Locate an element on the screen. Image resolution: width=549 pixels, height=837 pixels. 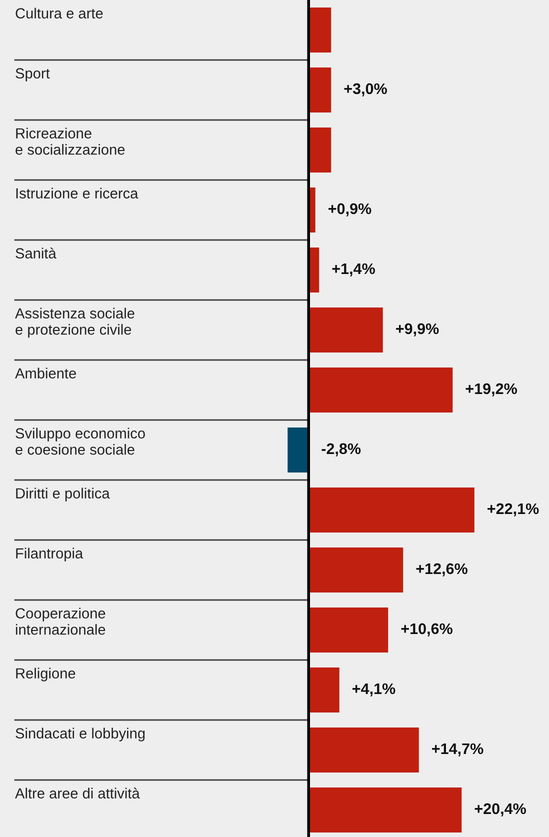
y-tick-label: Cultura e arte is located at coordinates (59, 13).